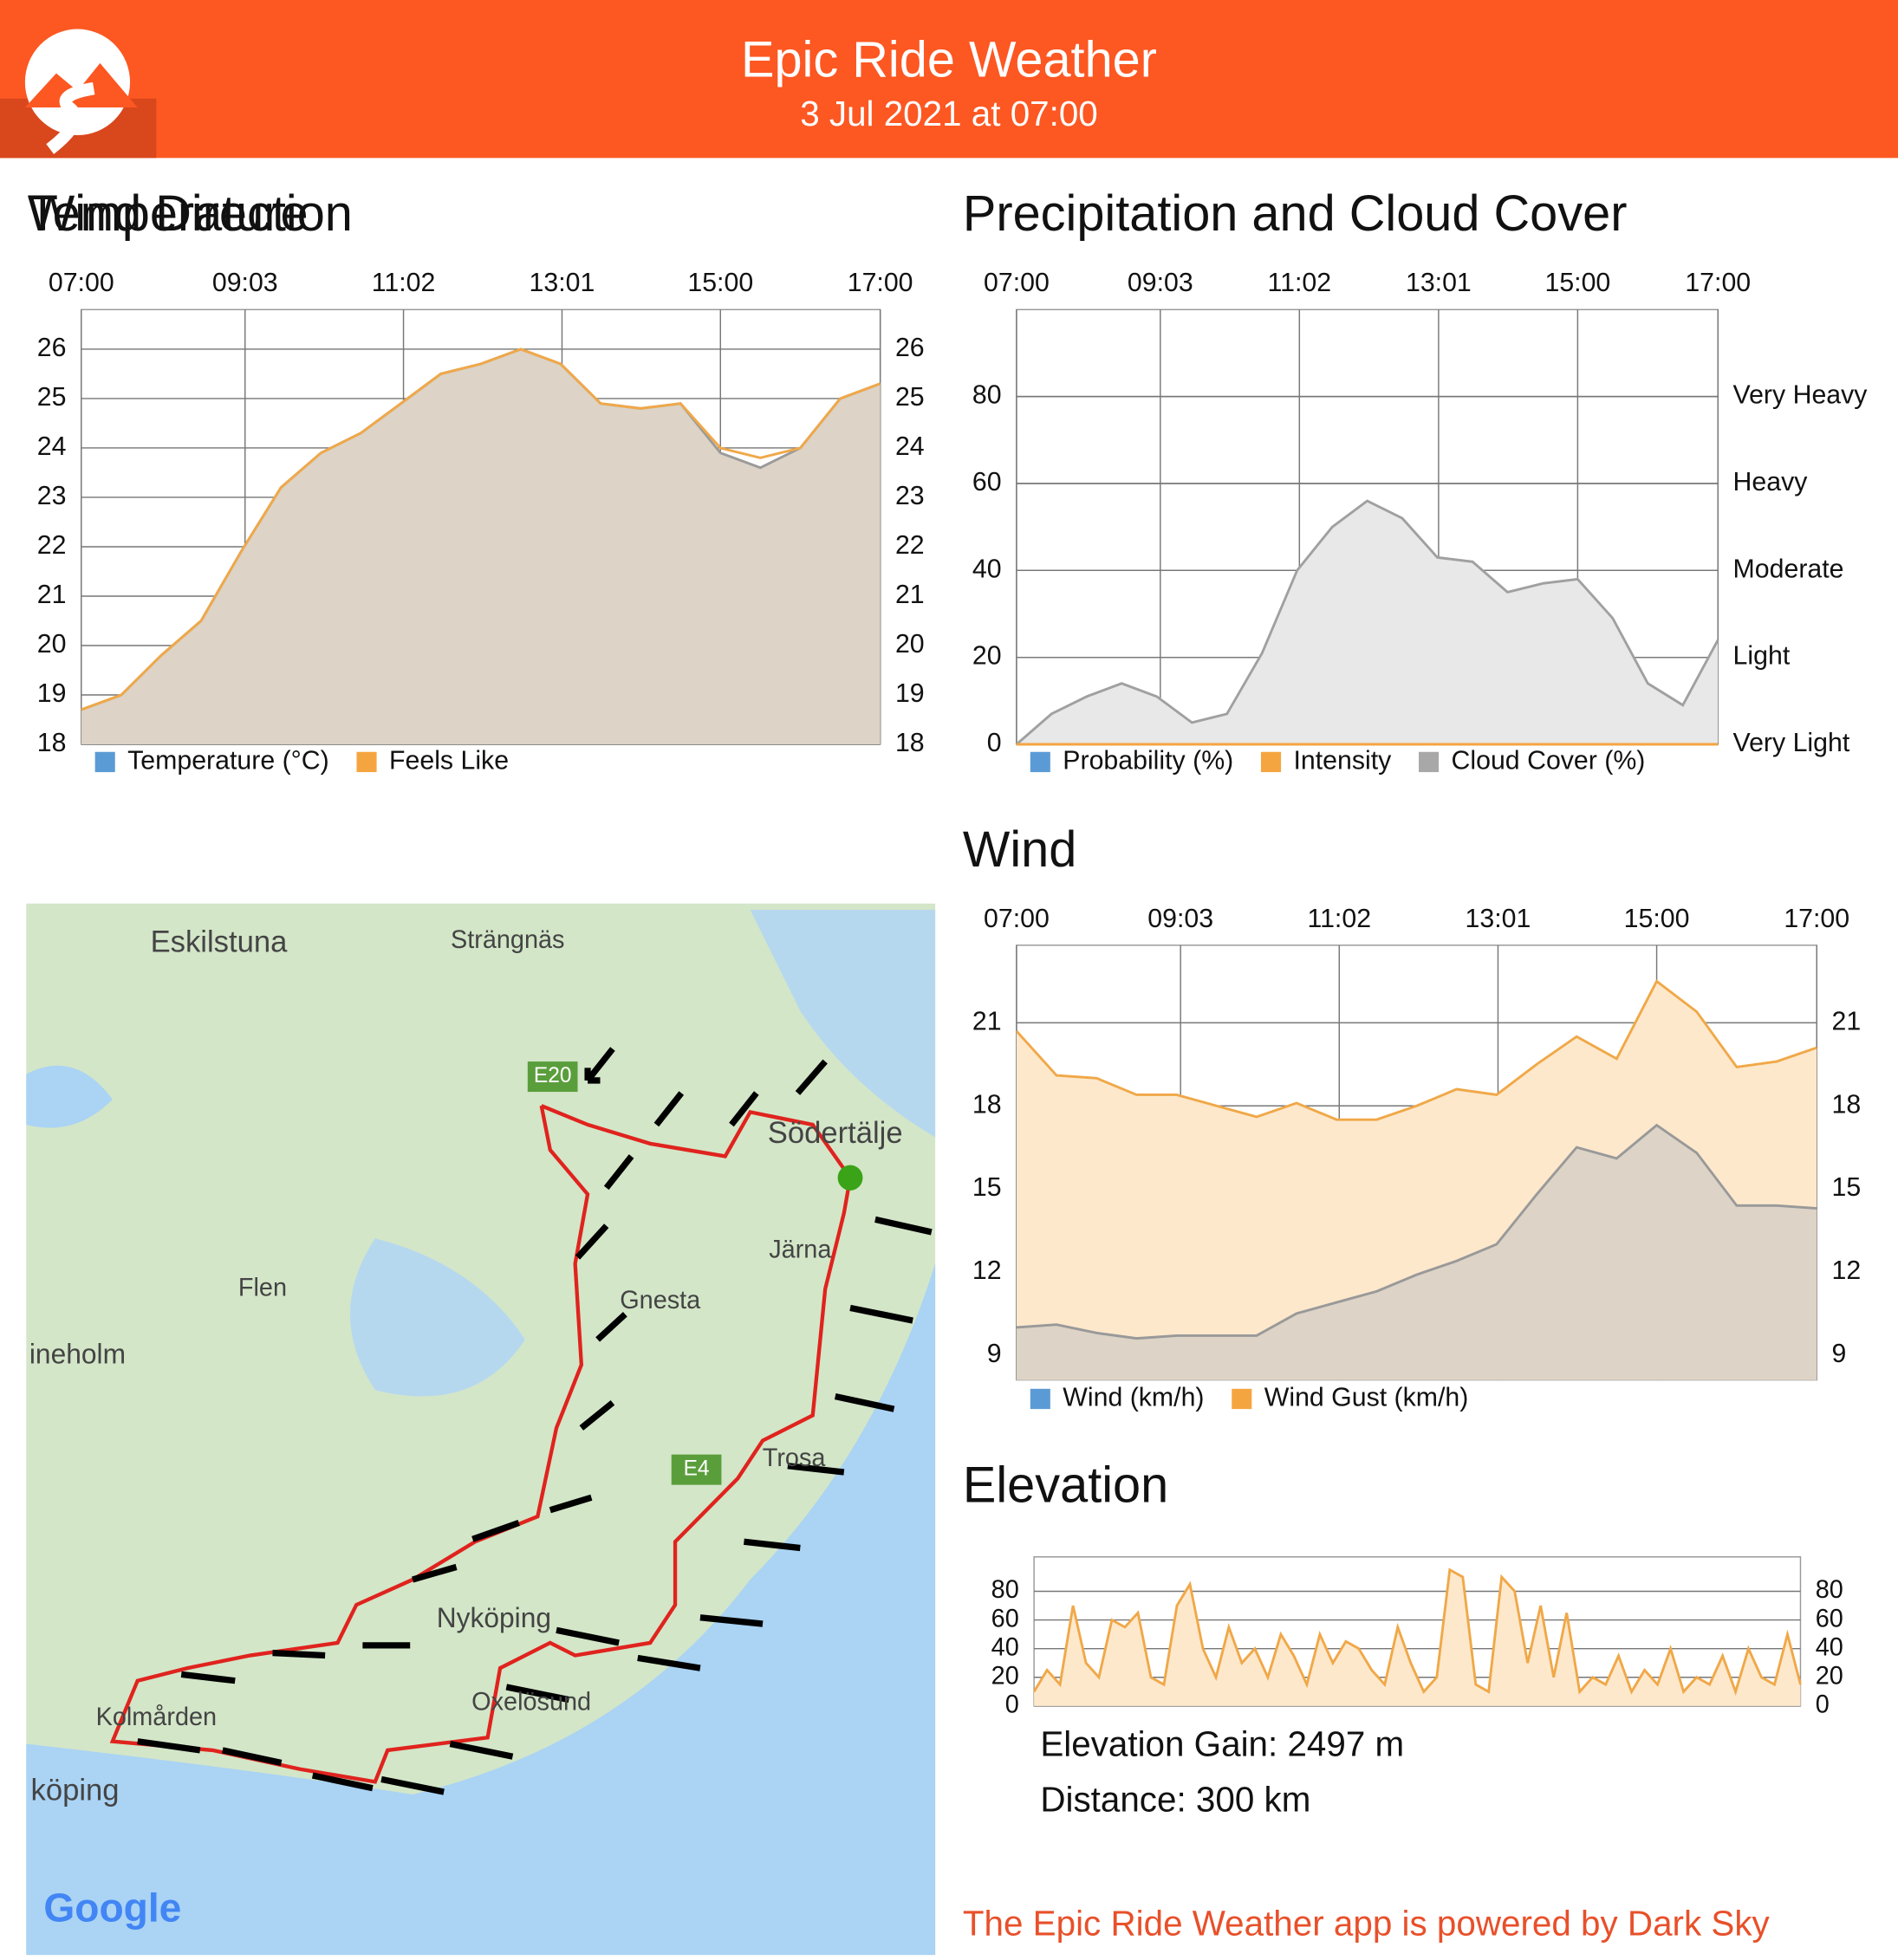  Describe the element at coordinates (800, 1249) in the screenshot. I see `place-label: Järna` at that location.